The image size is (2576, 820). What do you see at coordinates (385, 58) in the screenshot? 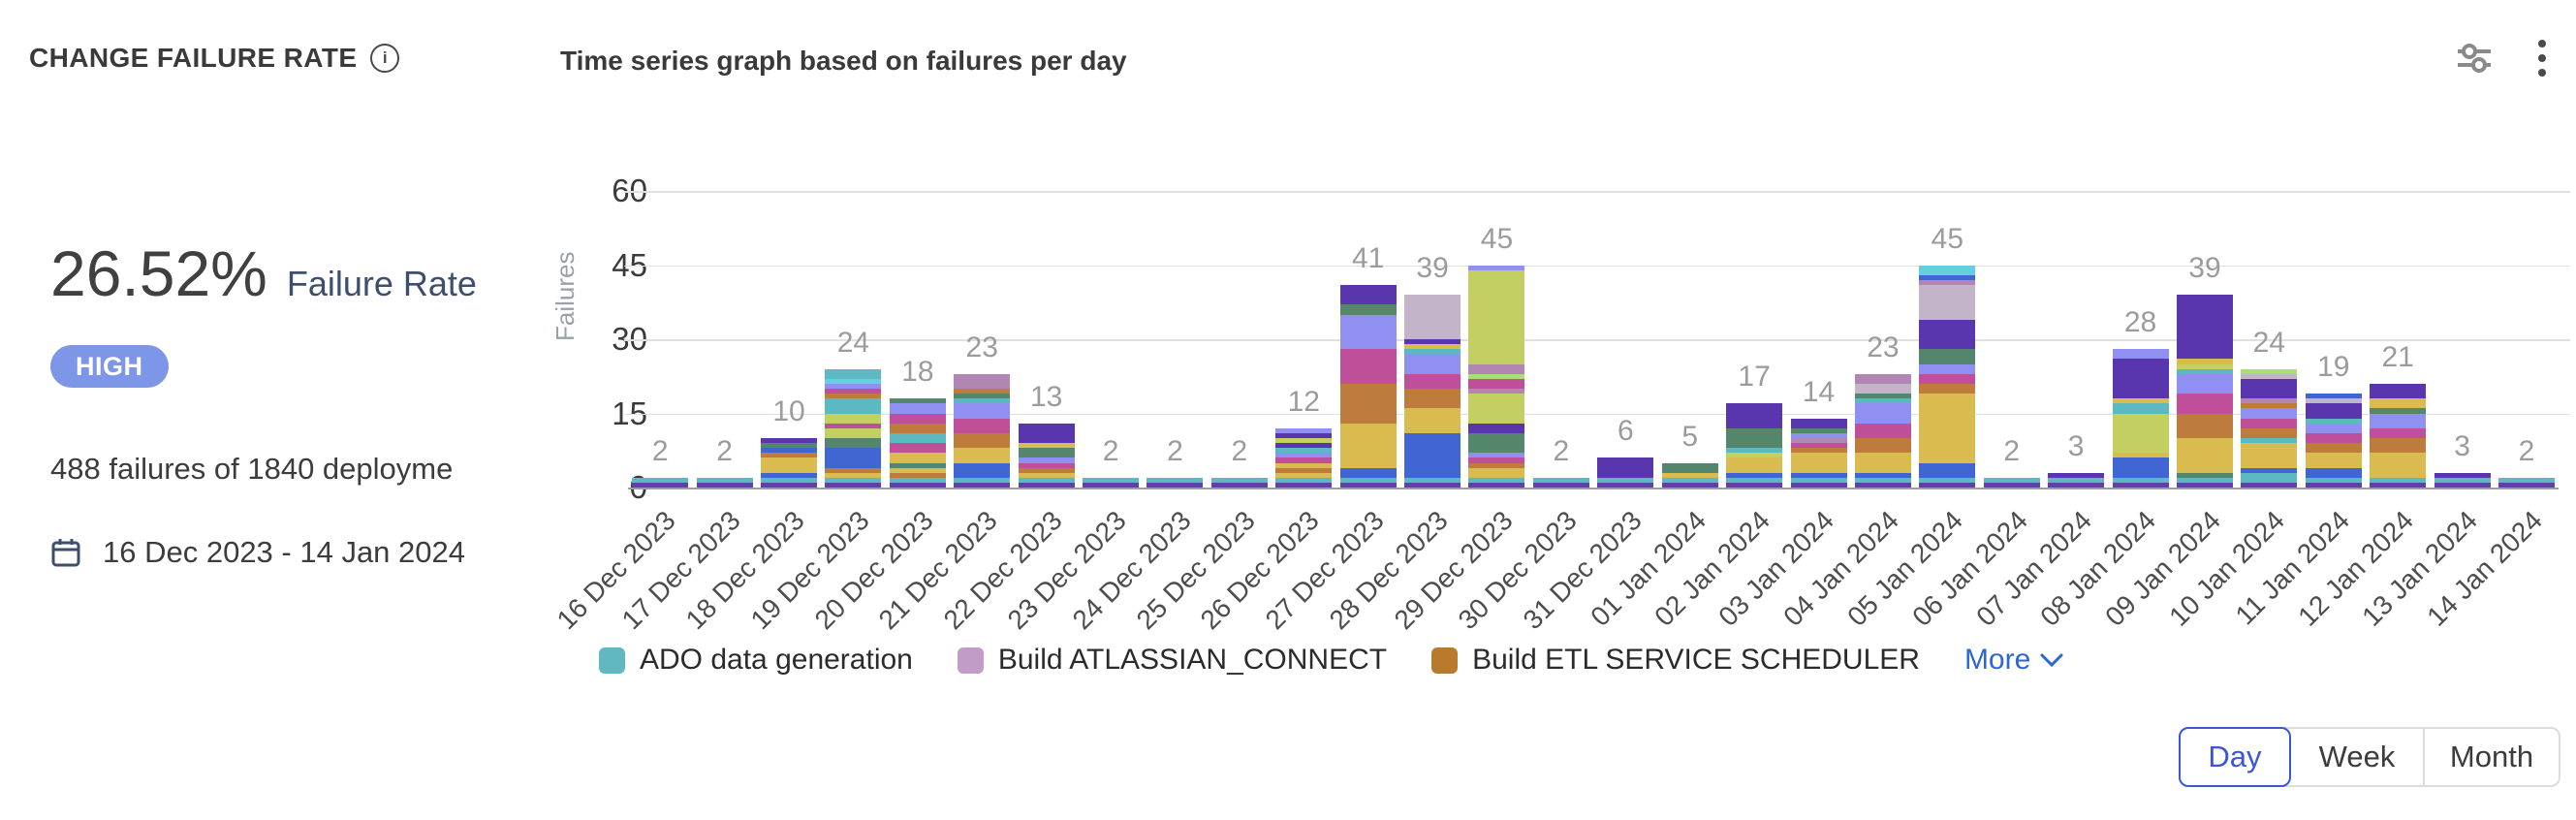
I see `info-icon: i` at bounding box center [385, 58].